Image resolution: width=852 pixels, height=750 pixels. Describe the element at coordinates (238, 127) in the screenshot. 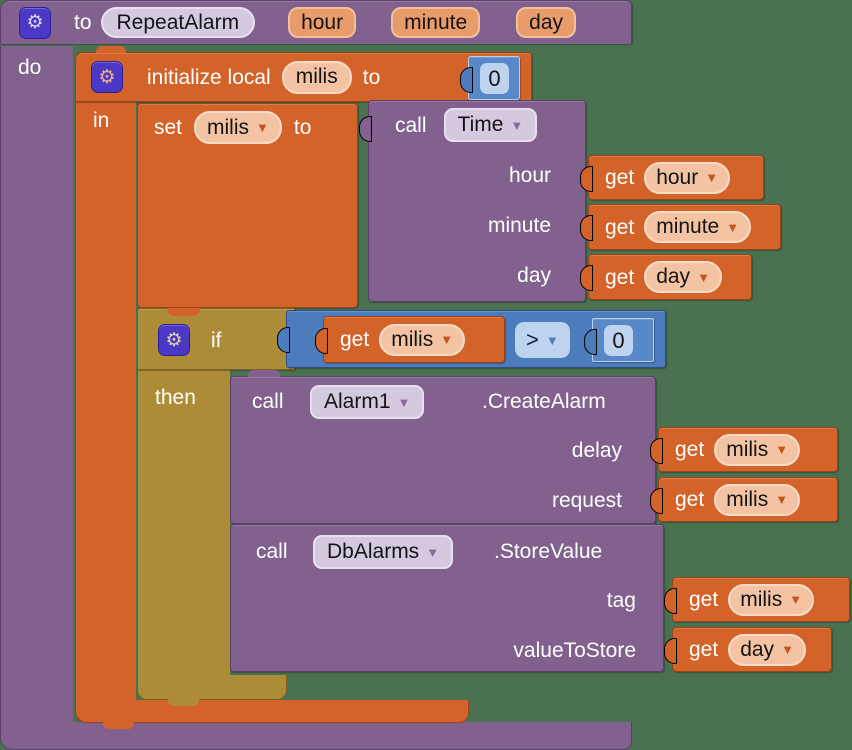

I see `set-variable-dropdown: milis ▼` at that location.